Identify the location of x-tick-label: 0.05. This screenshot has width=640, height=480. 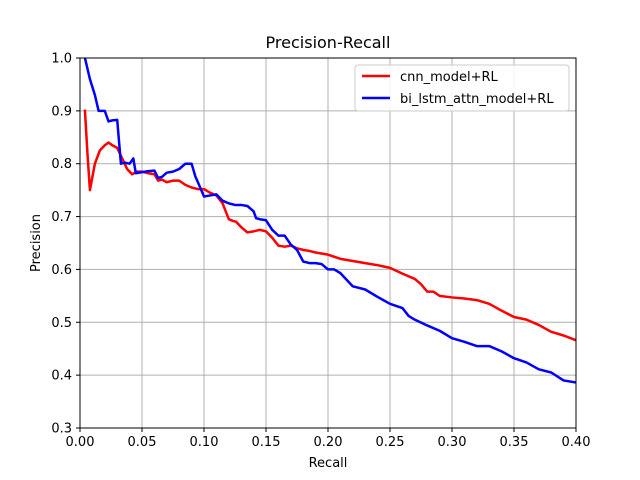
(142, 442).